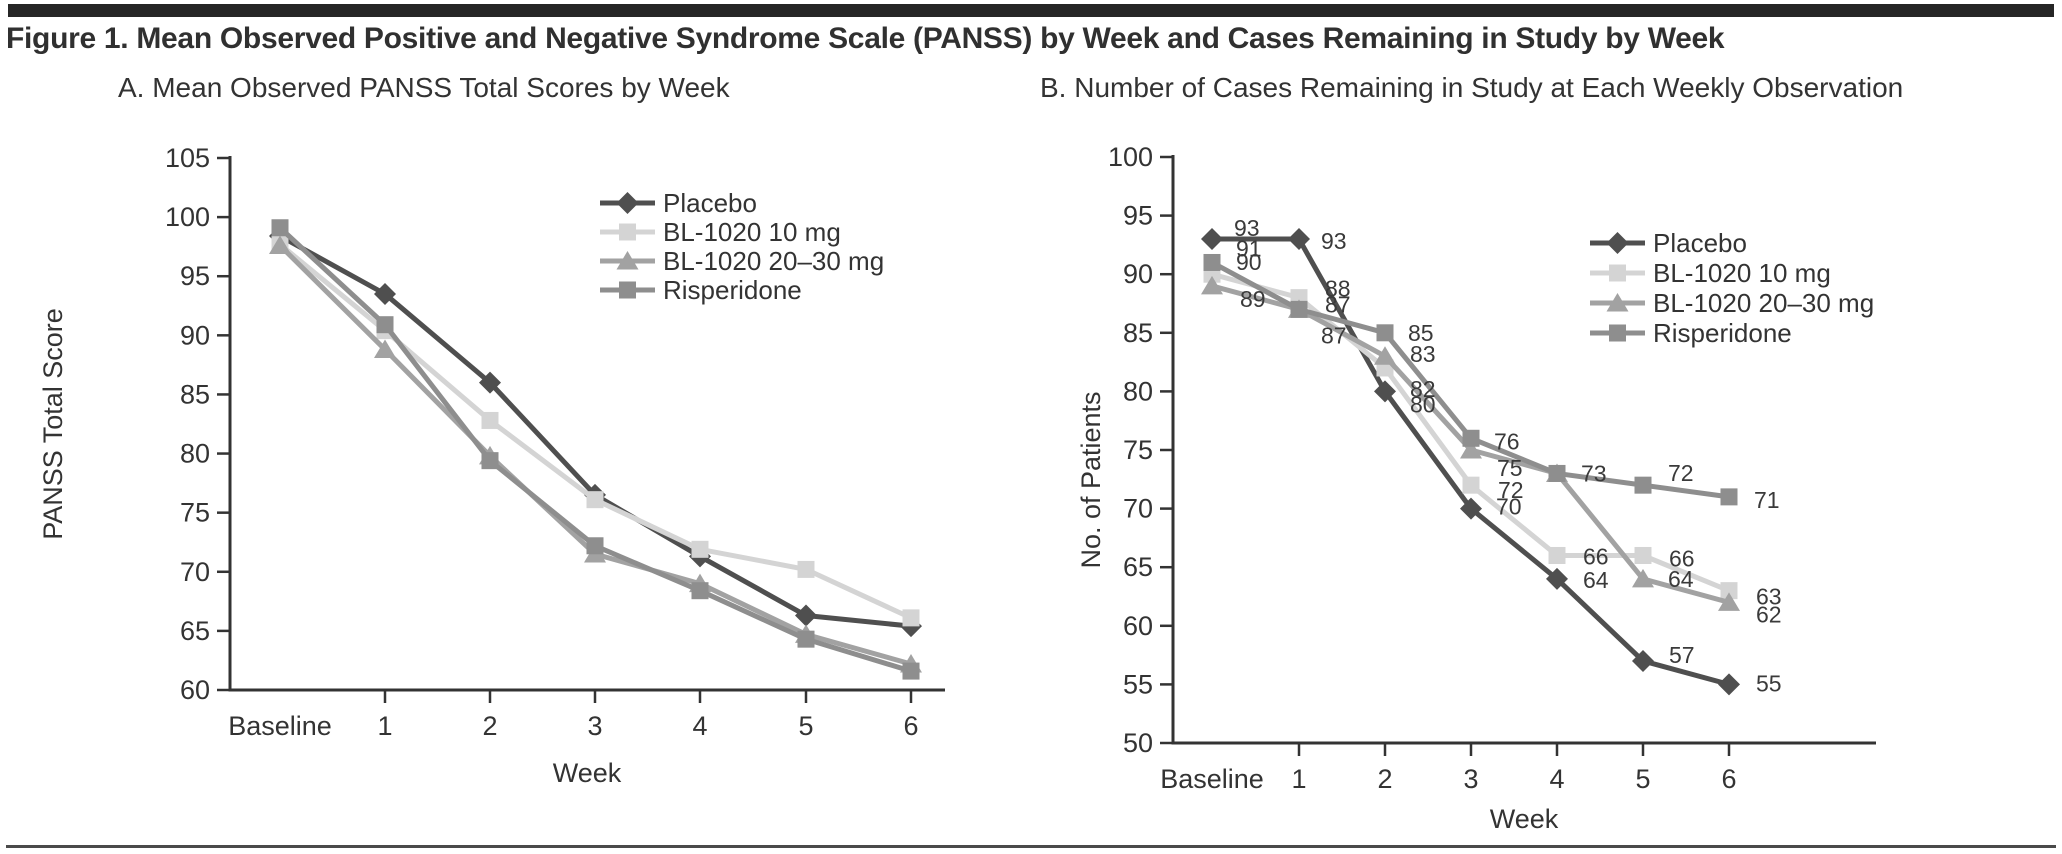 Image resolution: width=2062 pixels, height=854 pixels. What do you see at coordinates (1091, 479) in the screenshot?
I see `y-axis-title: No. of Patients` at bounding box center [1091, 479].